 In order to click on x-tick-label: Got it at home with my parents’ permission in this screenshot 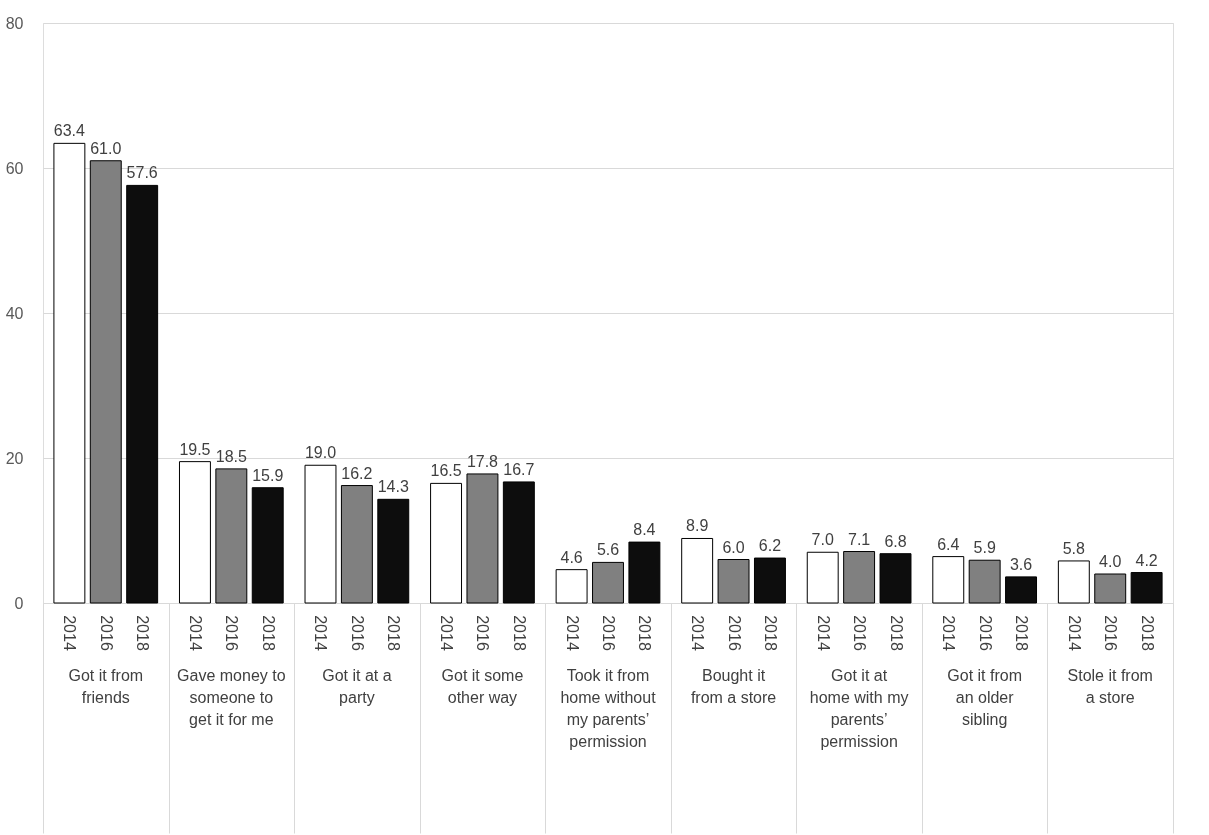, I will do `click(859, 708)`.